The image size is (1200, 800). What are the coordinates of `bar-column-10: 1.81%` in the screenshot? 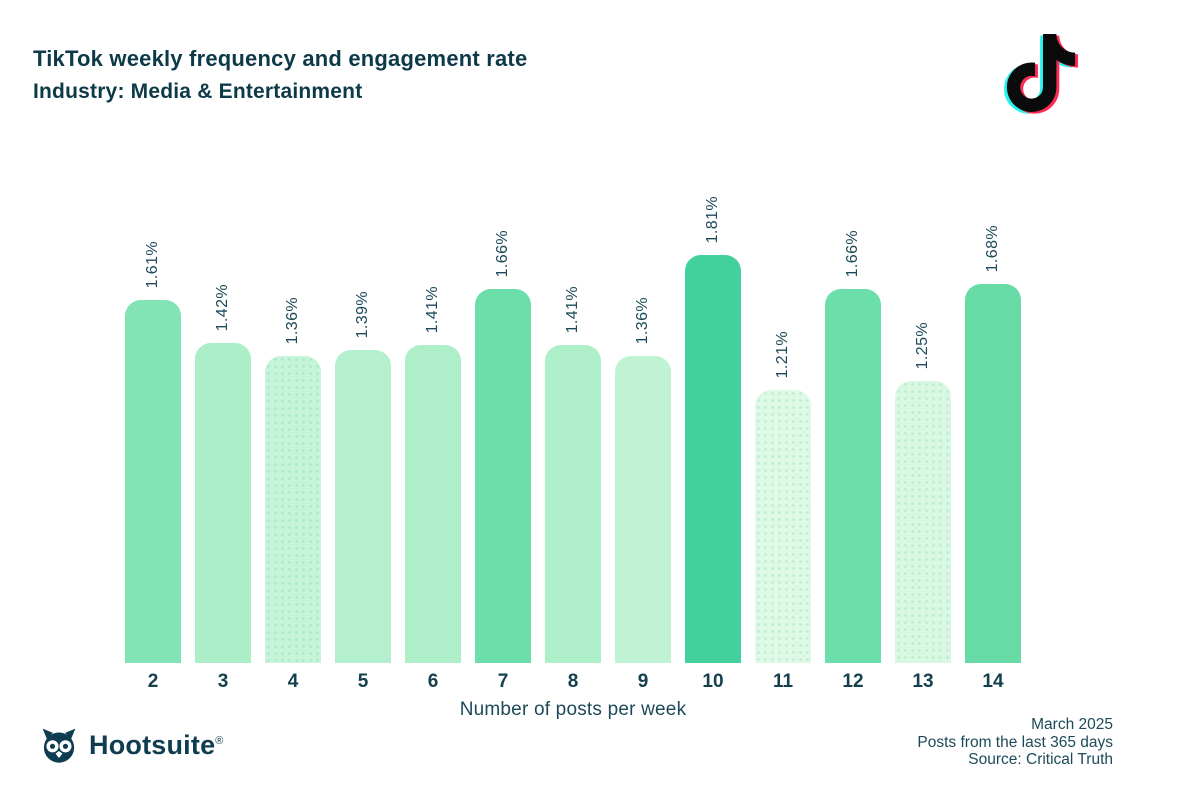 It's located at (713, 429).